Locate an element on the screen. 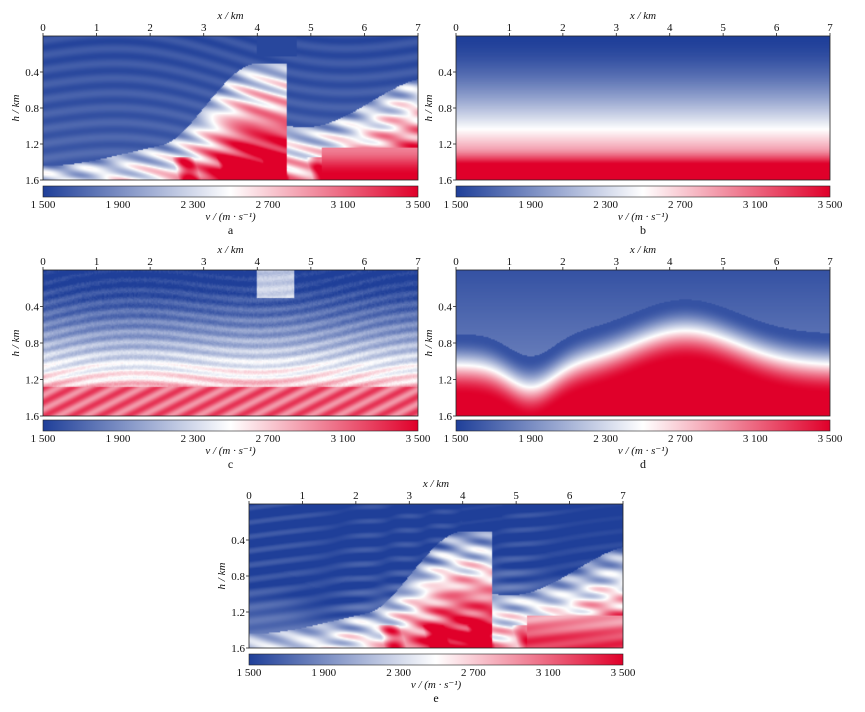  panel-letter: a is located at coordinates (231, 230).